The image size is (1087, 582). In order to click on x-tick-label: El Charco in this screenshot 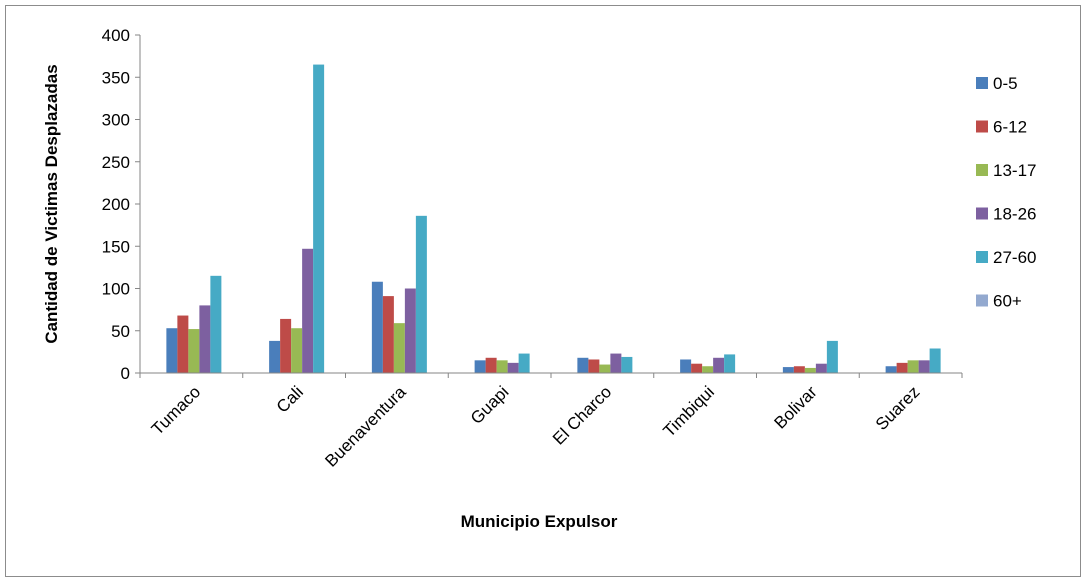, I will do `click(582, 415)`.